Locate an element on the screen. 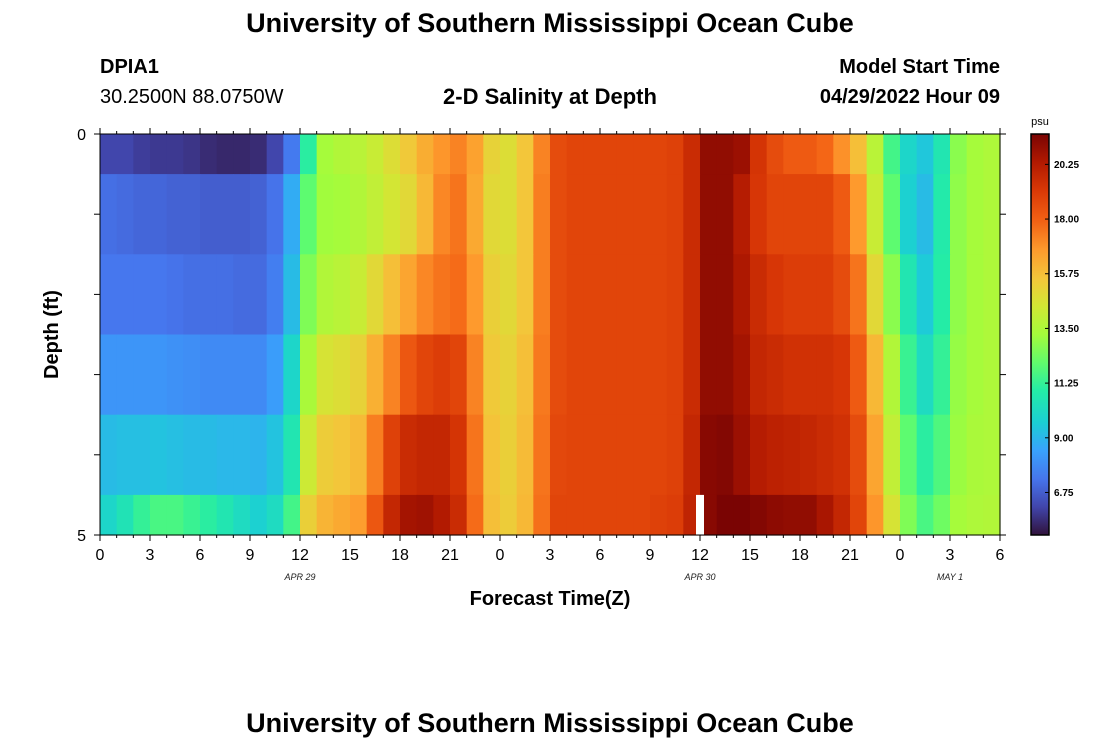 The width and height of the screenshot is (1100, 750). model-start-label: Model Start Time is located at coordinates (919, 67).